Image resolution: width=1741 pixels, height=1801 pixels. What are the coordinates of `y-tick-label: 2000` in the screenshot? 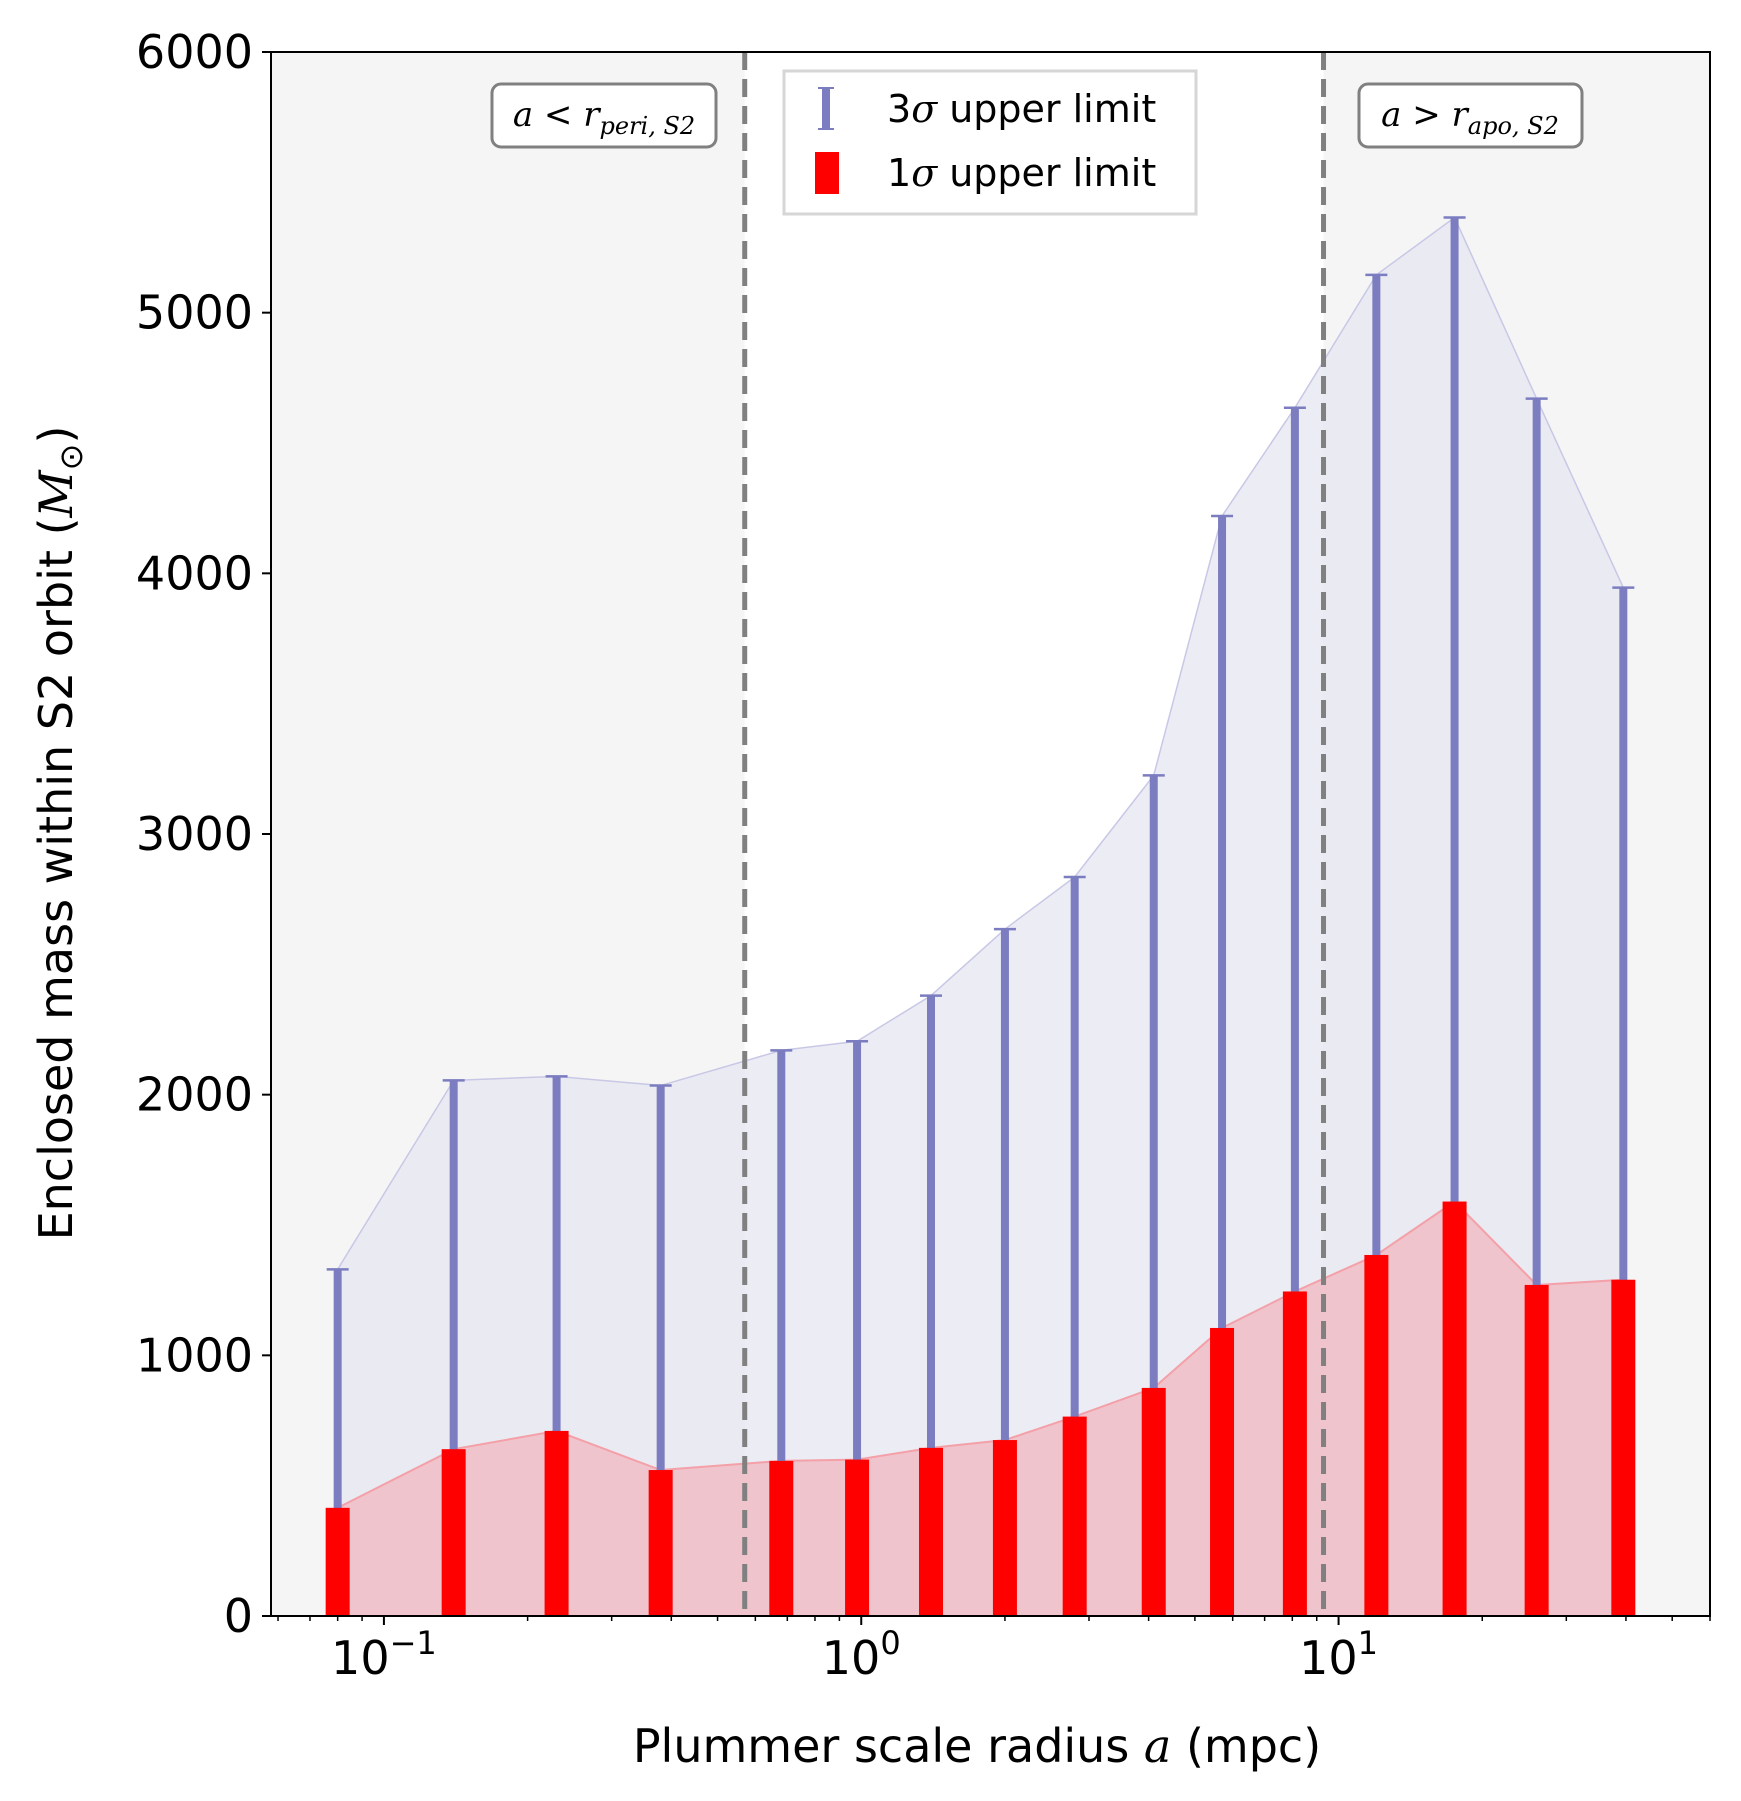 It's located at (194, 1095).